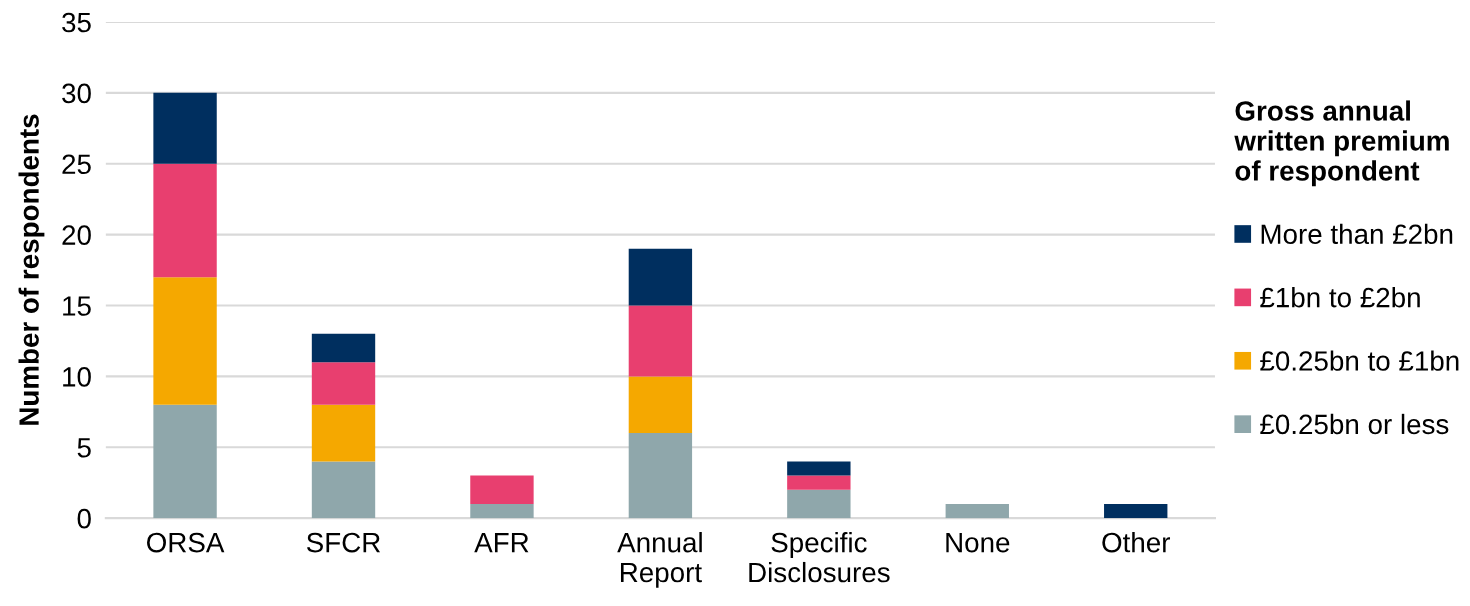 The height and width of the screenshot is (606, 1470). What do you see at coordinates (1136, 542) in the screenshot?
I see `x-tick-label: Other` at bounding box center [1136, 542].